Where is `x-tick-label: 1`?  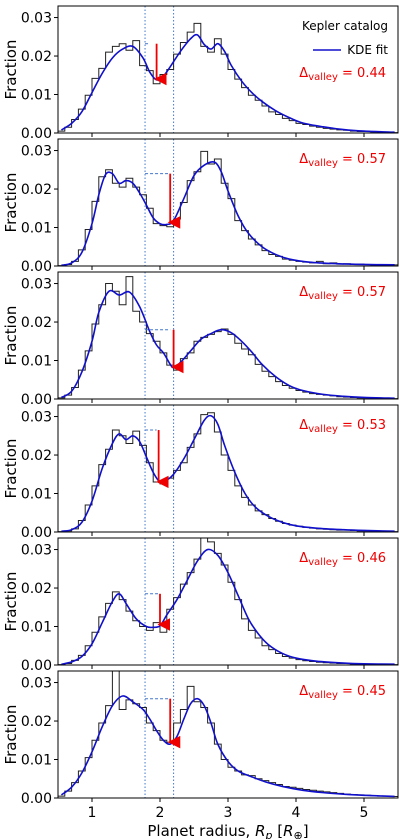
x-tick-label: 1 is located at coordinates (92, 813).